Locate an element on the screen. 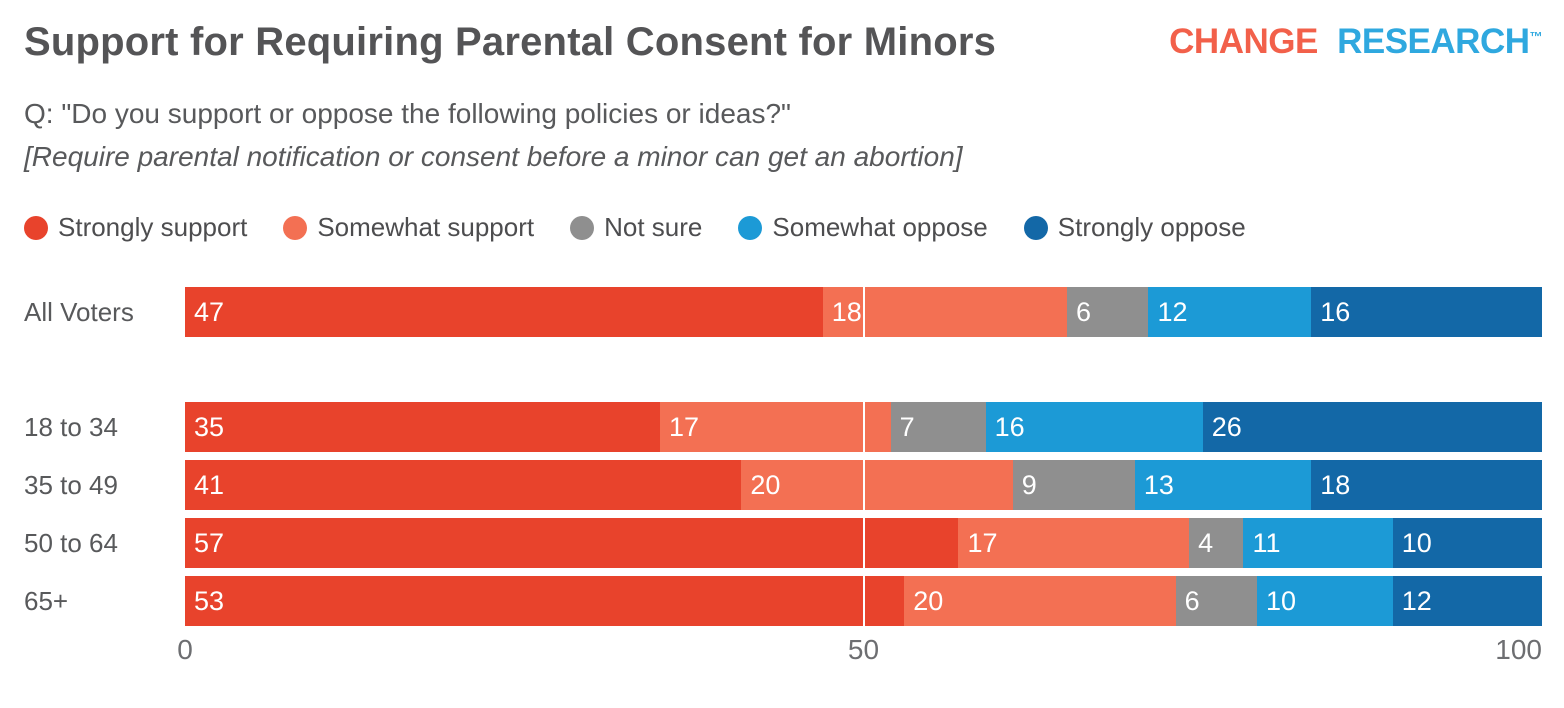 The height and width of the screenshot is (708, 1564). bar-segment-not-sure: 7 is located at coordinates (938, 427).